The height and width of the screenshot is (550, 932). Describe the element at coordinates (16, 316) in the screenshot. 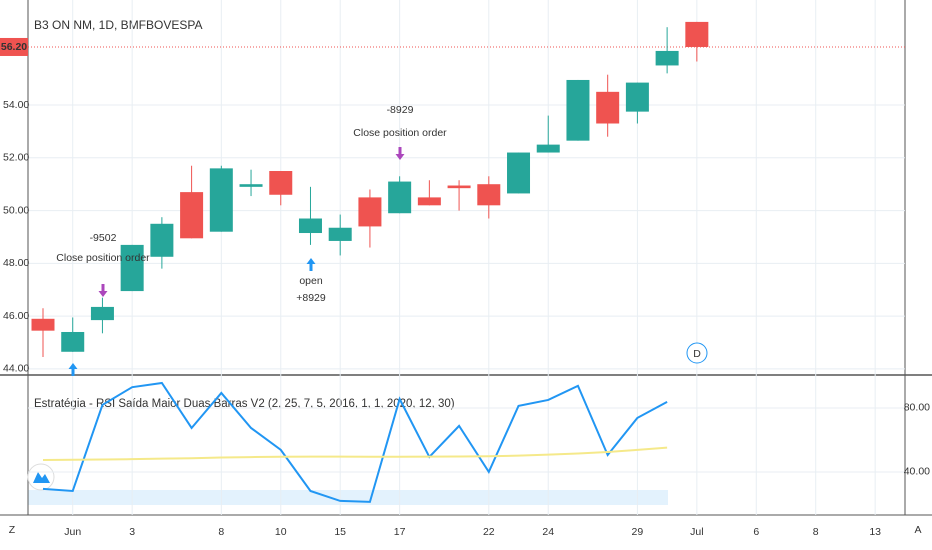

I see `y-tick-label: 46.00` at that location.